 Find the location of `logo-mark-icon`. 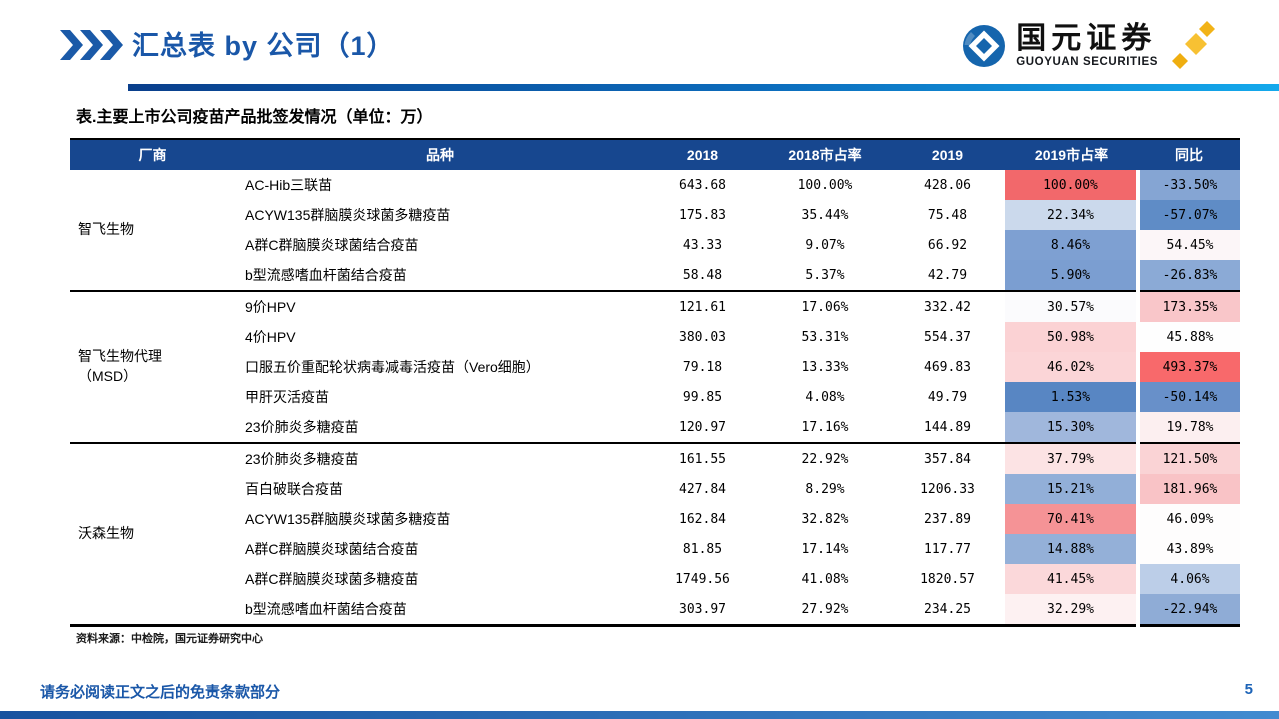

logo-mark-icon is located at coordinates (984, 46).